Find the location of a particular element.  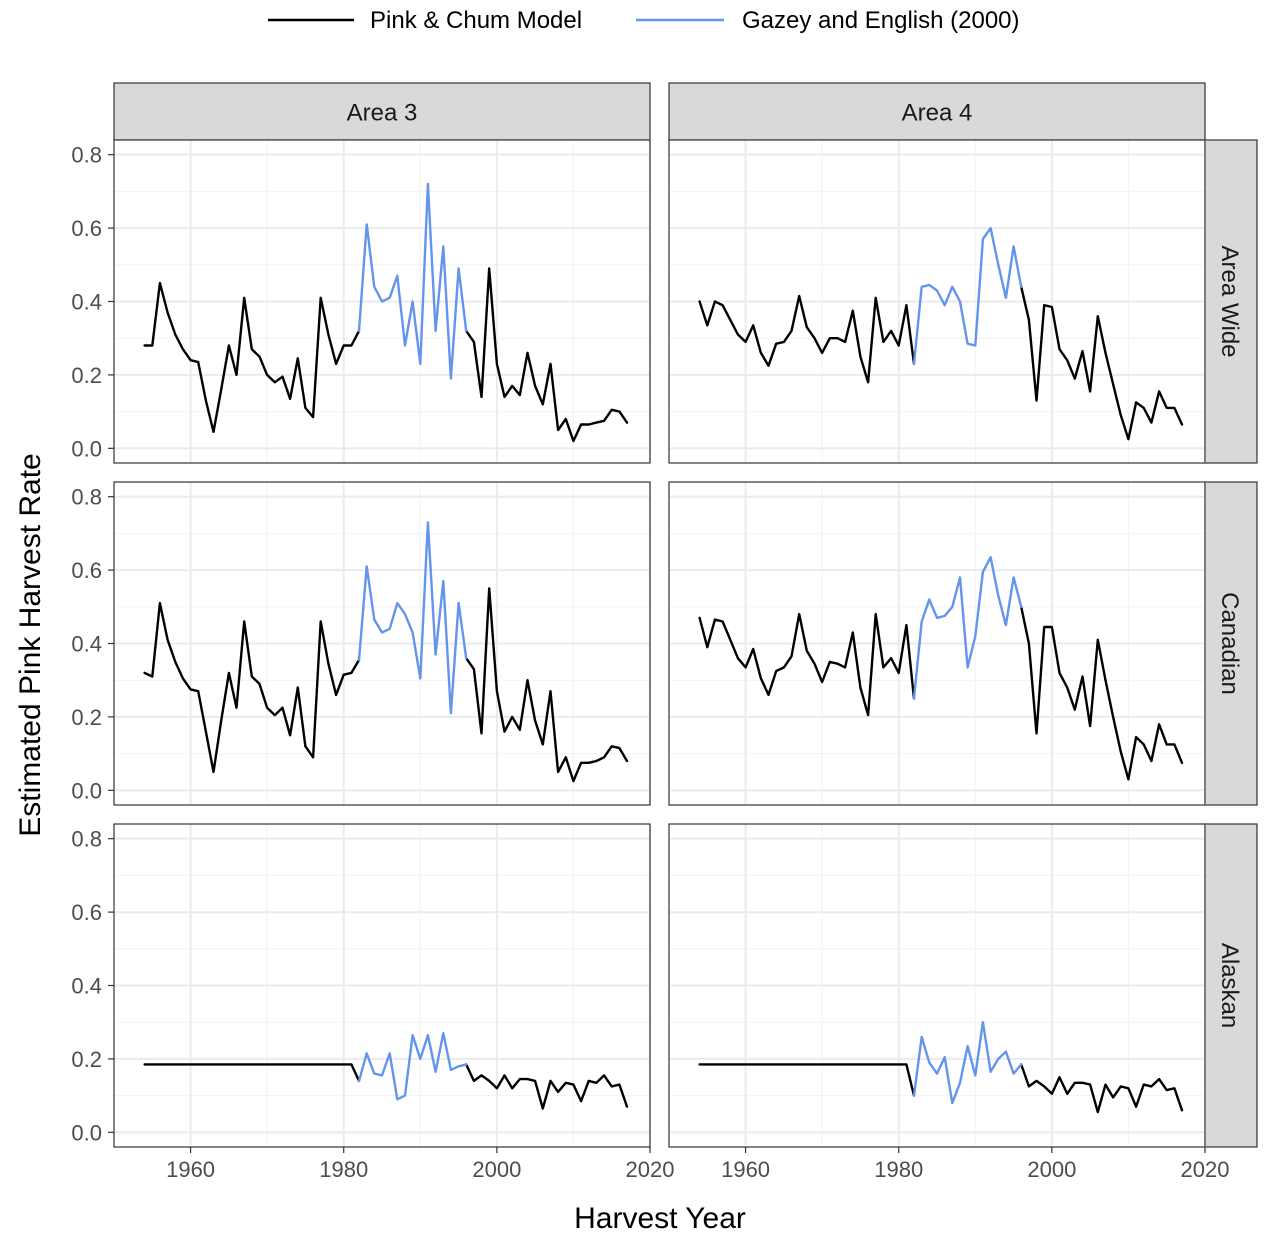

row-strip-label: Area Wide is located at coordinates (1229, 301).